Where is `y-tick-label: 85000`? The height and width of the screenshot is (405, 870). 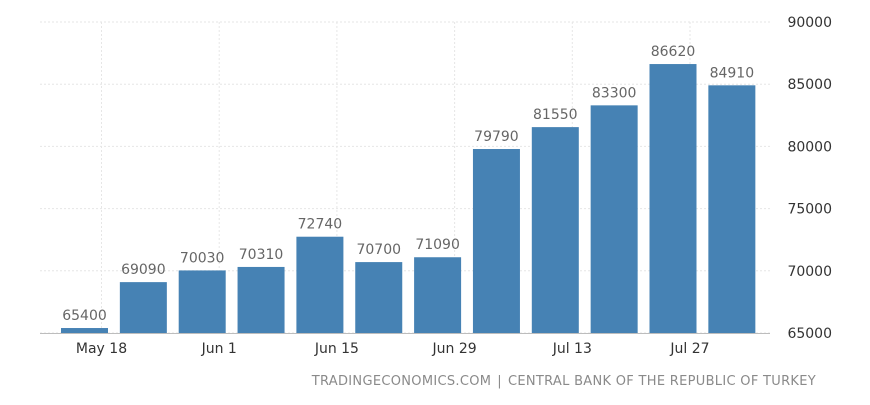 y-tick-label: 85000 is located at coordinates (809, 85).